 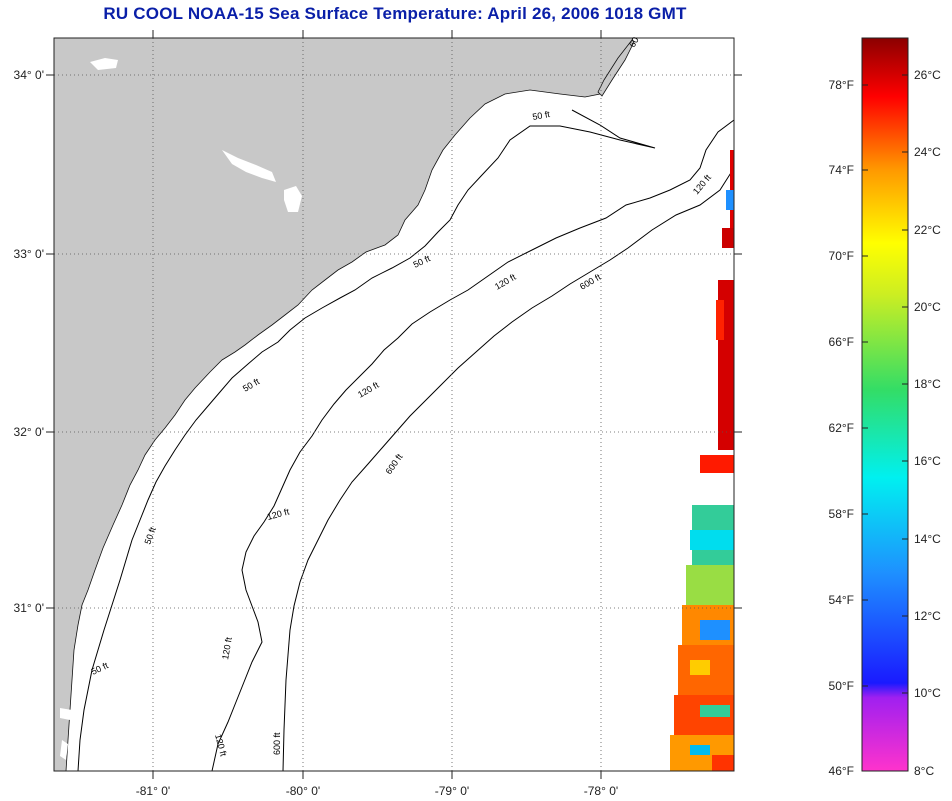 What do you see at coordinates (927, 461) in the screenshot?
I see `colorbar-c-label: 16°C` at bounding box center [927, 461].